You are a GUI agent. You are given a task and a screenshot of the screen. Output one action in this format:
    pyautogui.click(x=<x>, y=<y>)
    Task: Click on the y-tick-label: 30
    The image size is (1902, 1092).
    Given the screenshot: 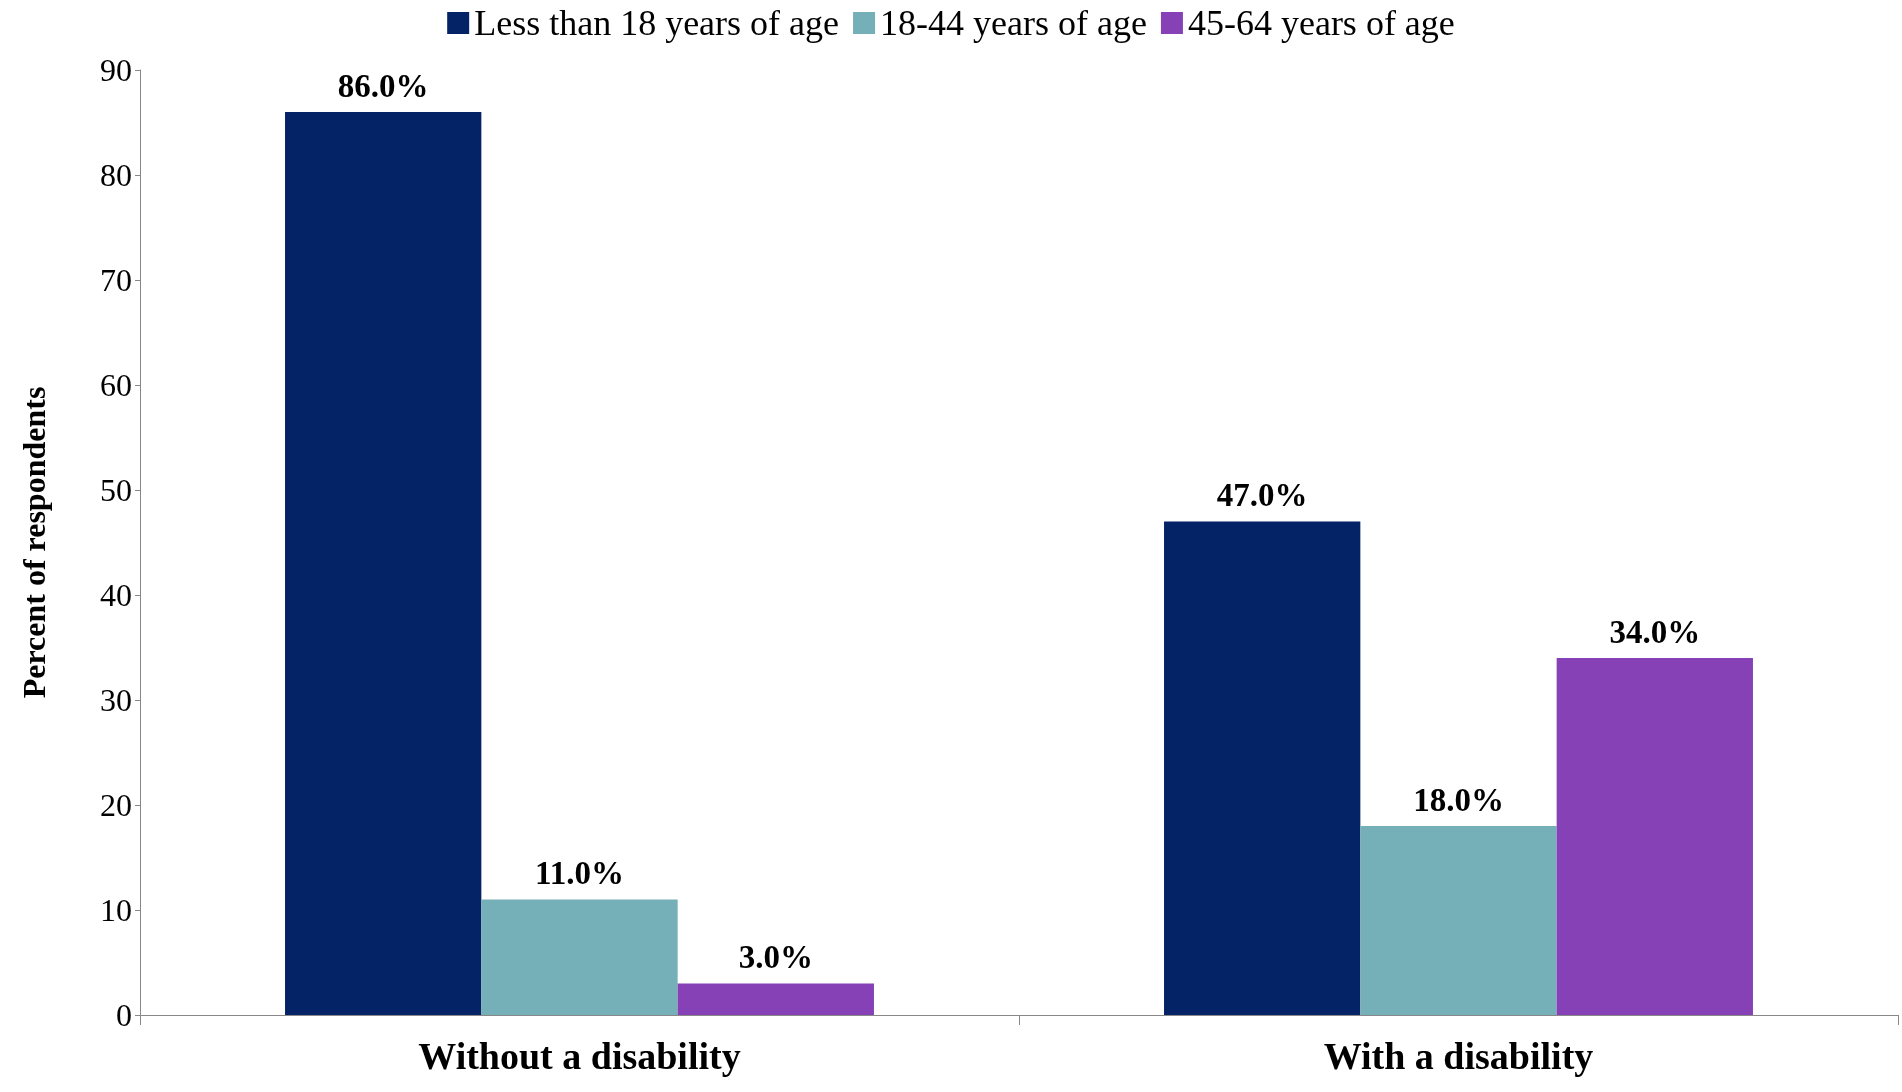 What is the action you would take?
    pyautogui.click(x=116, y=700)
    